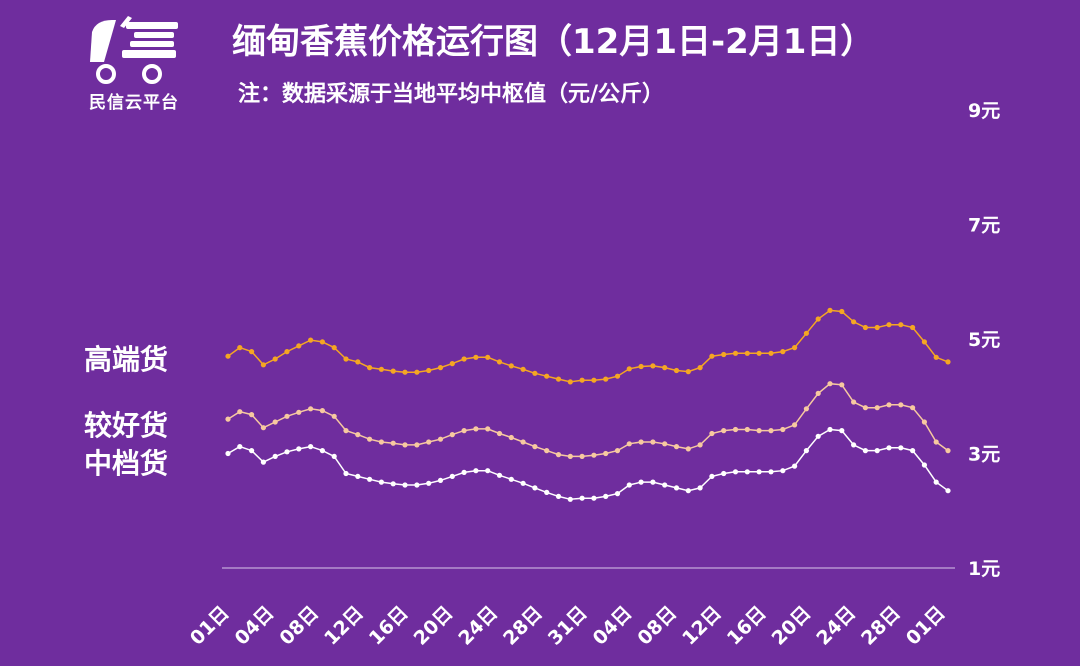  Describe the element at coordinates (984, 226) in the screenshot. I see `y-tick-label: 7元` at that location.